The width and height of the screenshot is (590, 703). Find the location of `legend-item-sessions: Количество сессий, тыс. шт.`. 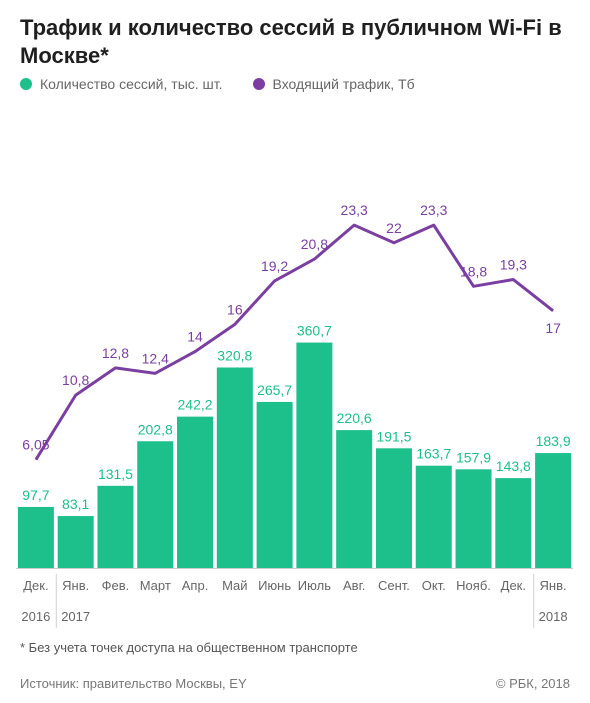

legend-item-sessions: Количество сессий, тыс. шт. is located at coordinates (121, 84).